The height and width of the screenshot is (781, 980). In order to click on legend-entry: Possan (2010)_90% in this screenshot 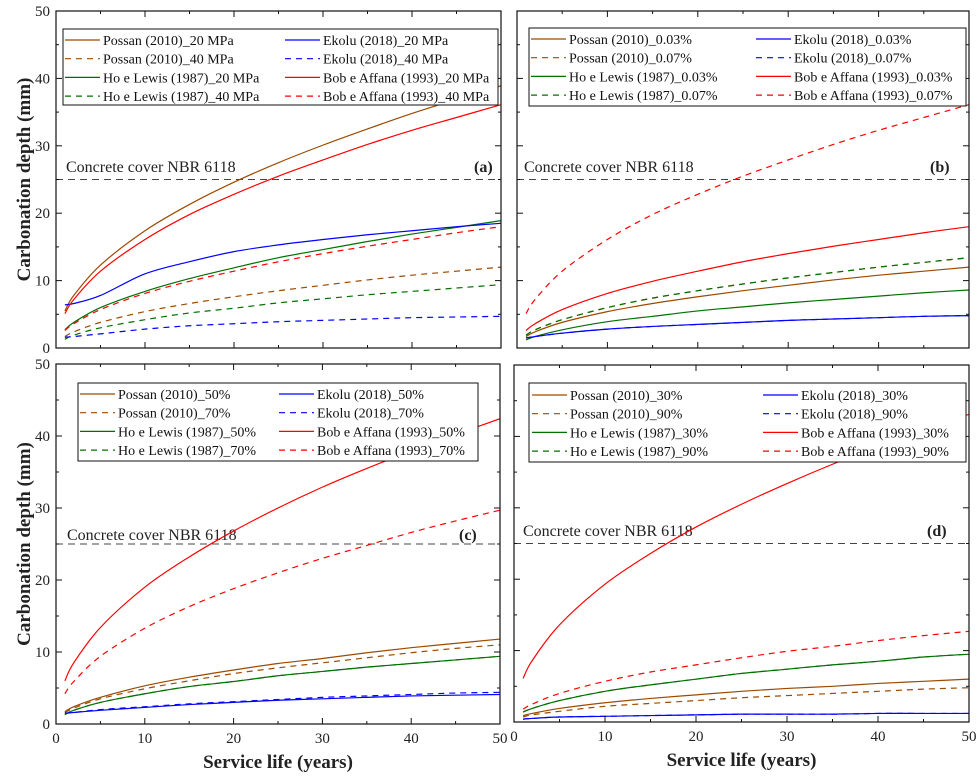, I will do `click(626, 415)`.